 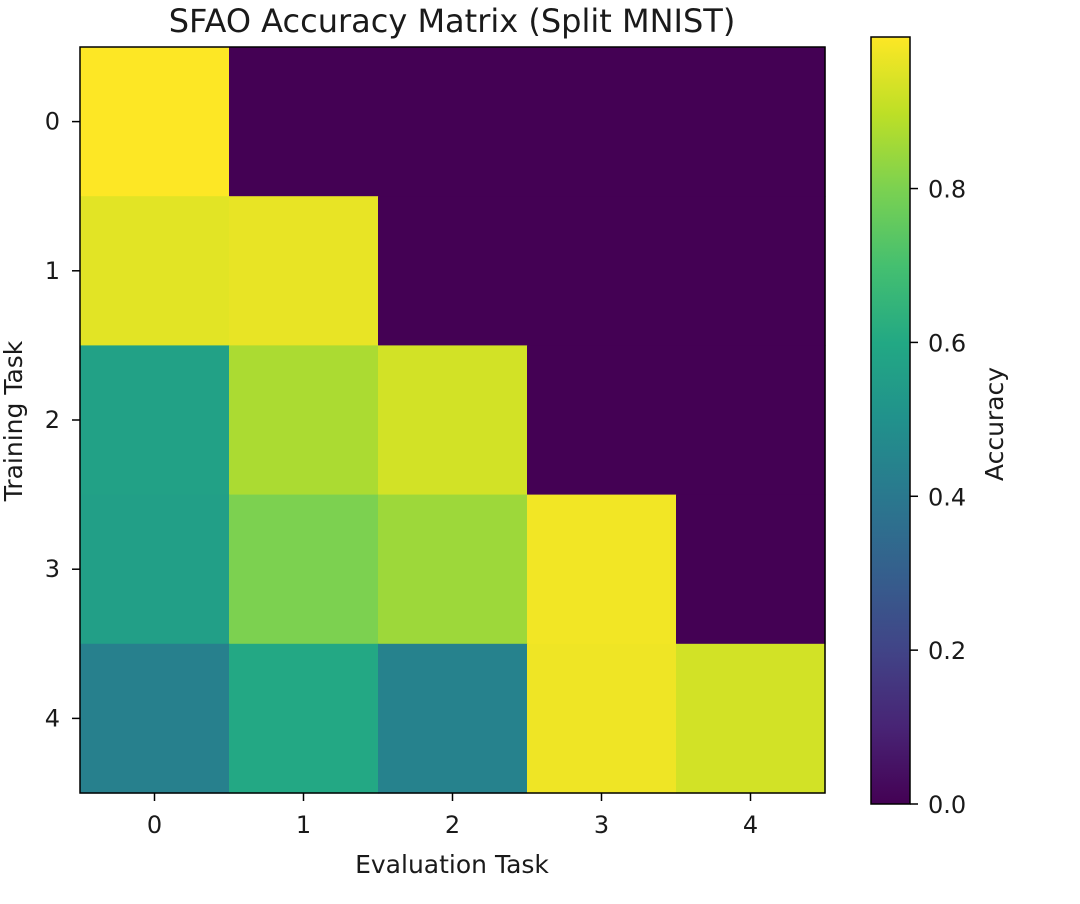 I want to click on colorbar-tick-label: 0.4, so click(x=947, y=497).